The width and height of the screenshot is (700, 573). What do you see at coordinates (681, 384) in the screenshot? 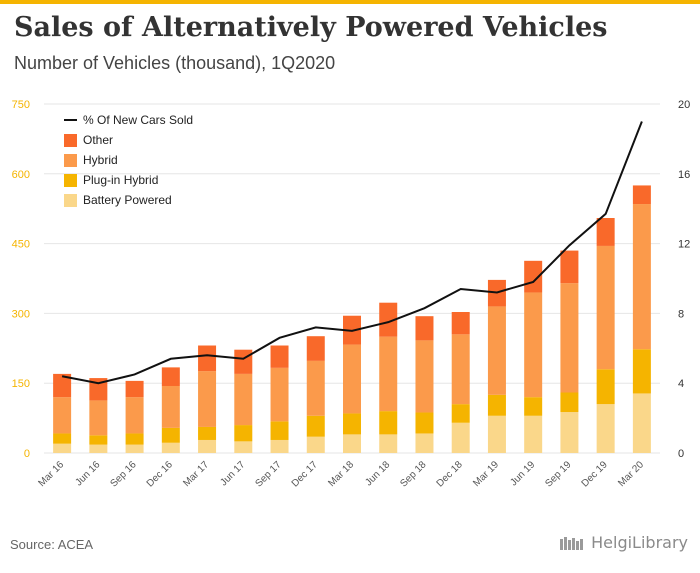
I see `y2-tick-label: 4` at bounding box center [681, 384].